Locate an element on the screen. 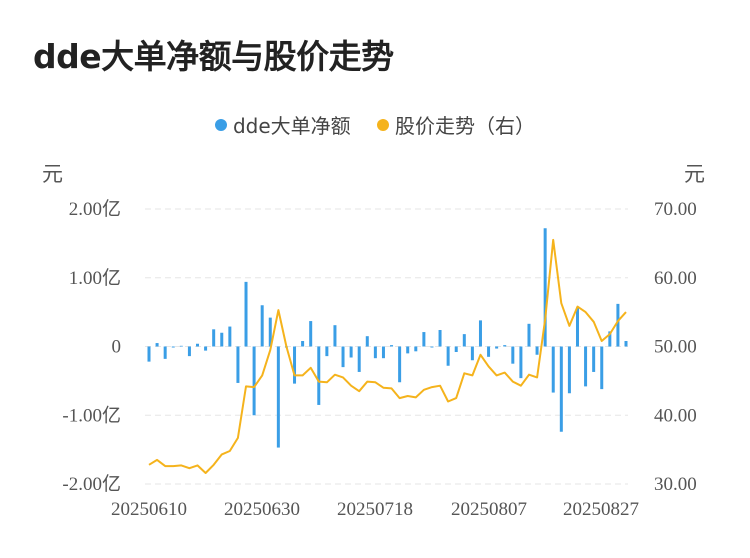  legend-item-price: 股价走势（右） is located at coordinates (456, 124).